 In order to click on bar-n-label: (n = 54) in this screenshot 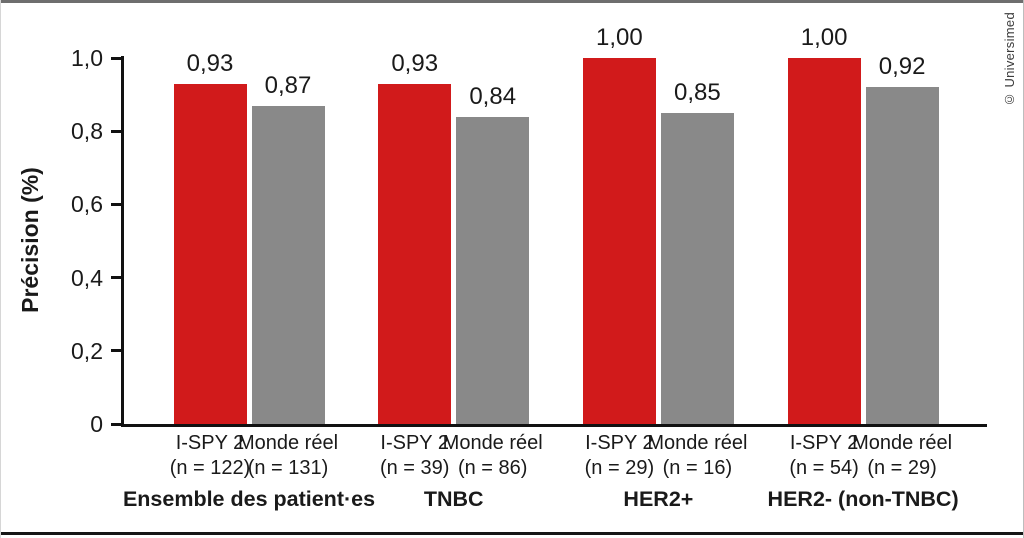, I will do `click(824, 468)`.